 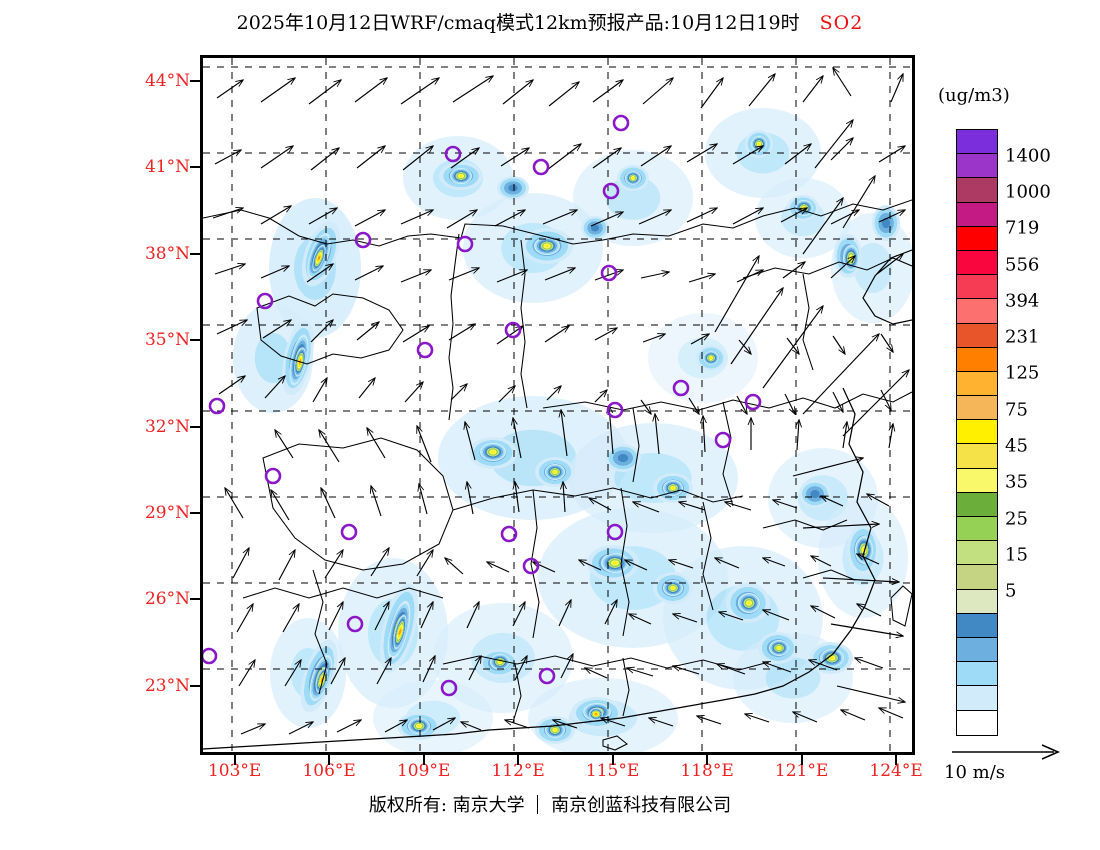 I want to click on colorbar-tick-label: 35, so click(x=1016, y=482).